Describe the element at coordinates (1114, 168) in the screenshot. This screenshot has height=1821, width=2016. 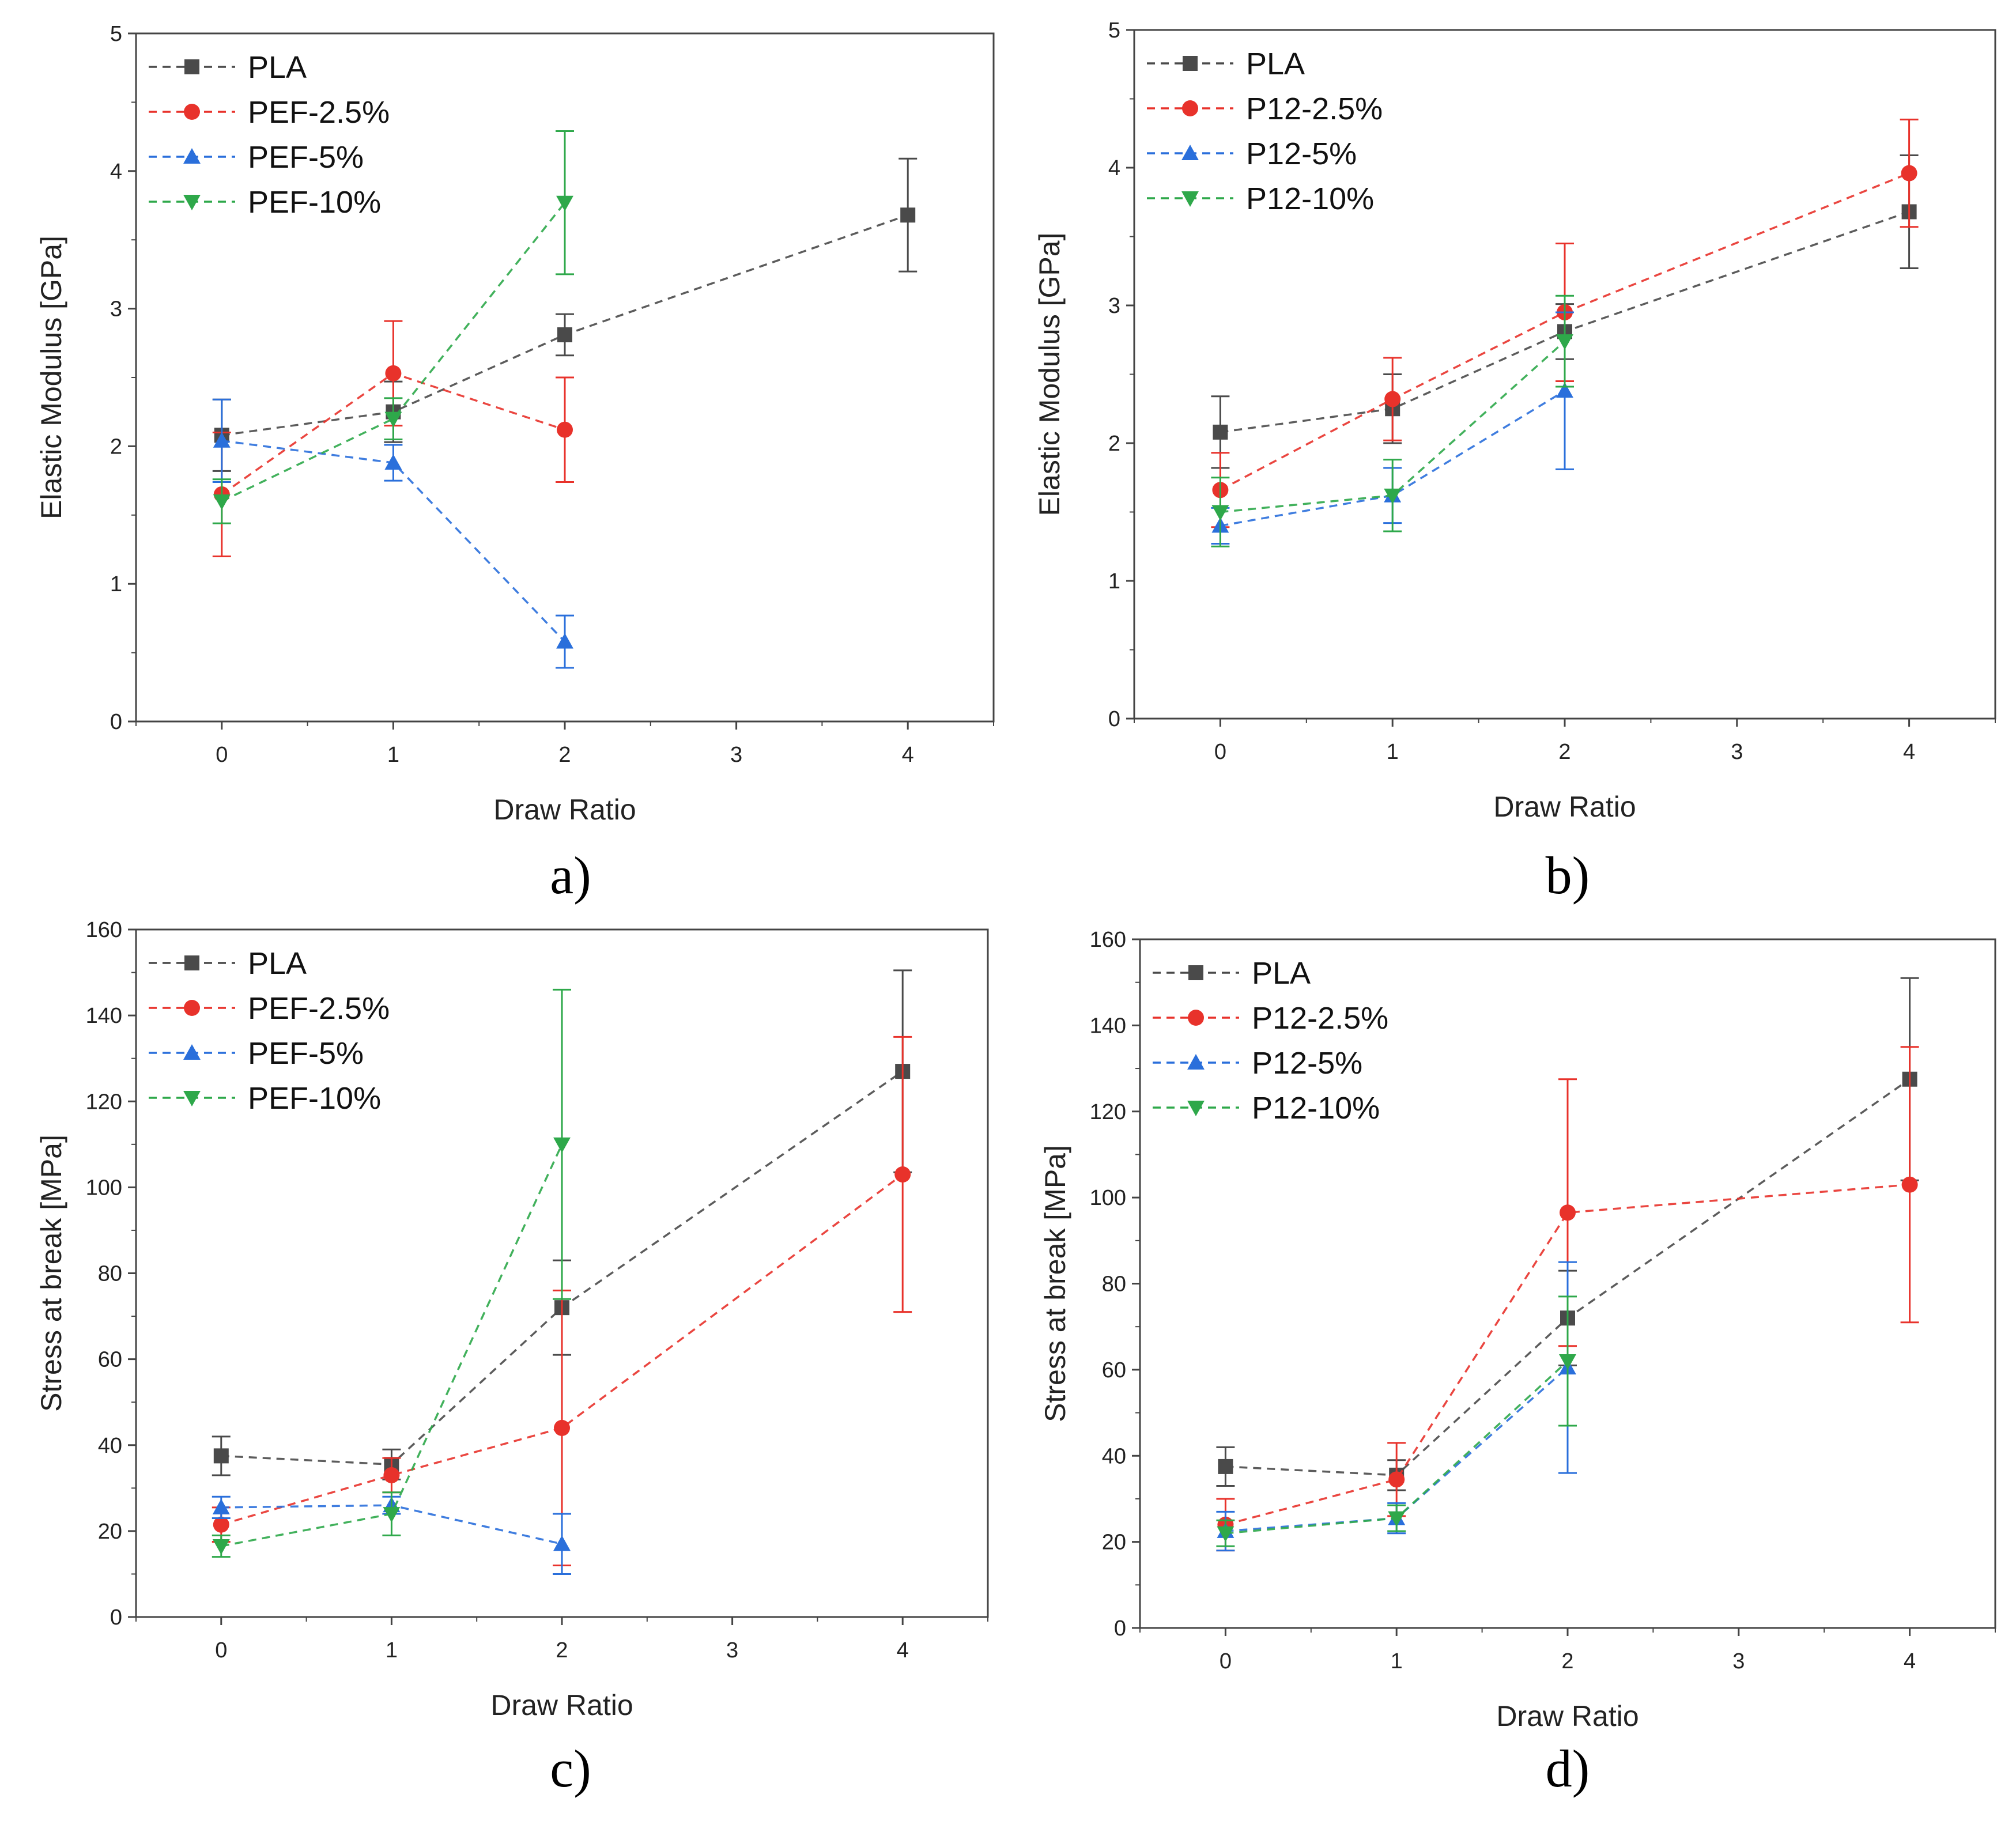
I see `y-tick-label: 4` at that location.